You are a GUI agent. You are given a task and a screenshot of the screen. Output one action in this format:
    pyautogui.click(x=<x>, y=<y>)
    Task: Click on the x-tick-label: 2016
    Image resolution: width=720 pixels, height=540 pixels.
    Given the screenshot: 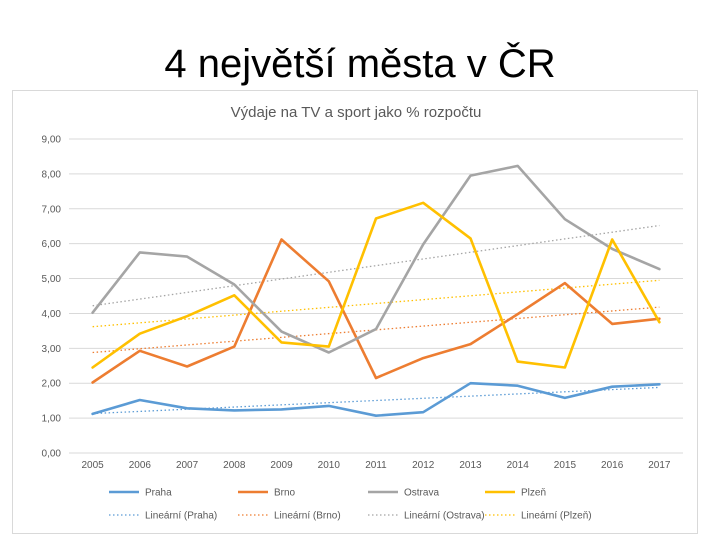 What is the action you would take?
    pyautogui.click(x=612, y=465)
    